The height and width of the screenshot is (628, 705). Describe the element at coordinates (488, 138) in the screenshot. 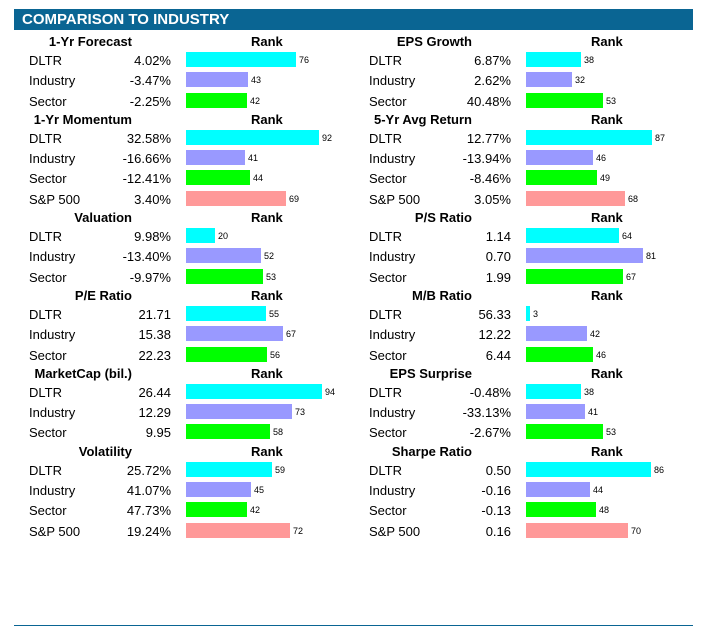

I see `row-value: 12.77%` at that location.